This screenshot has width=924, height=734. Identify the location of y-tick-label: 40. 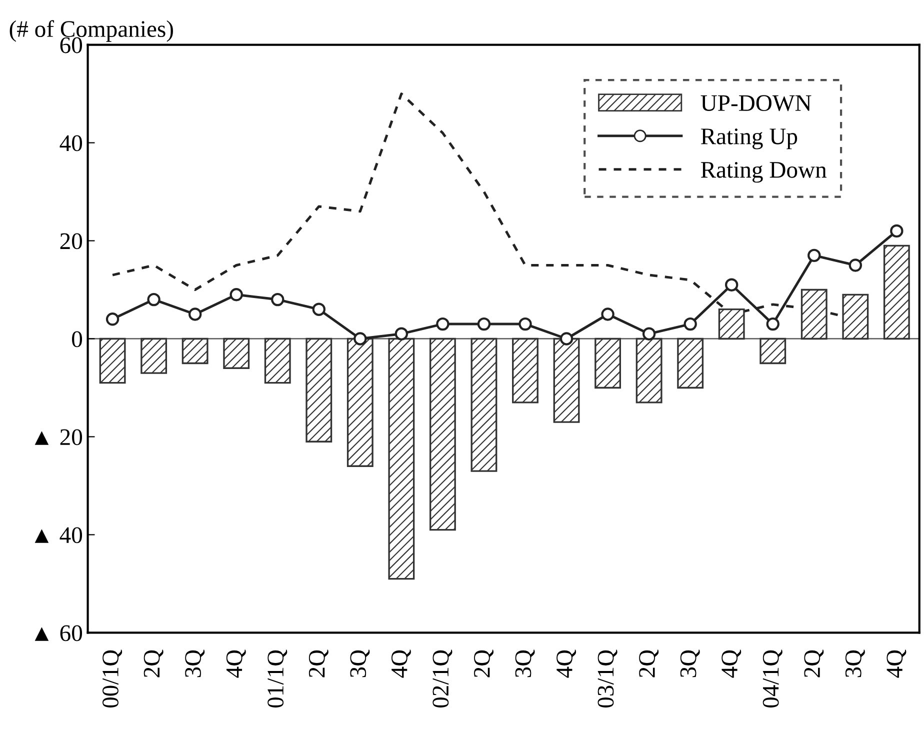
(71, 143).